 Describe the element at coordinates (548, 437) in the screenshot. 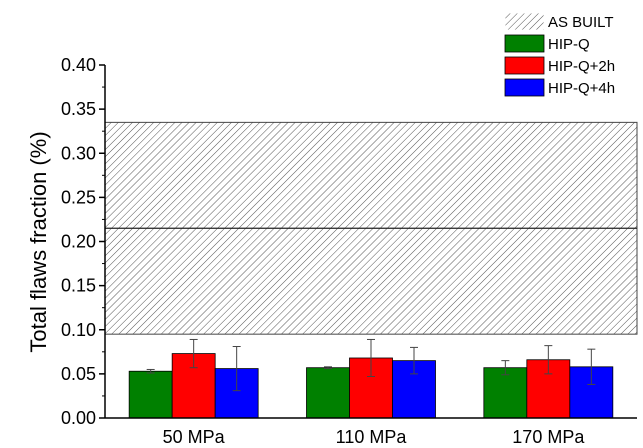

I see `x-category-label: 170 MPa` at that location.